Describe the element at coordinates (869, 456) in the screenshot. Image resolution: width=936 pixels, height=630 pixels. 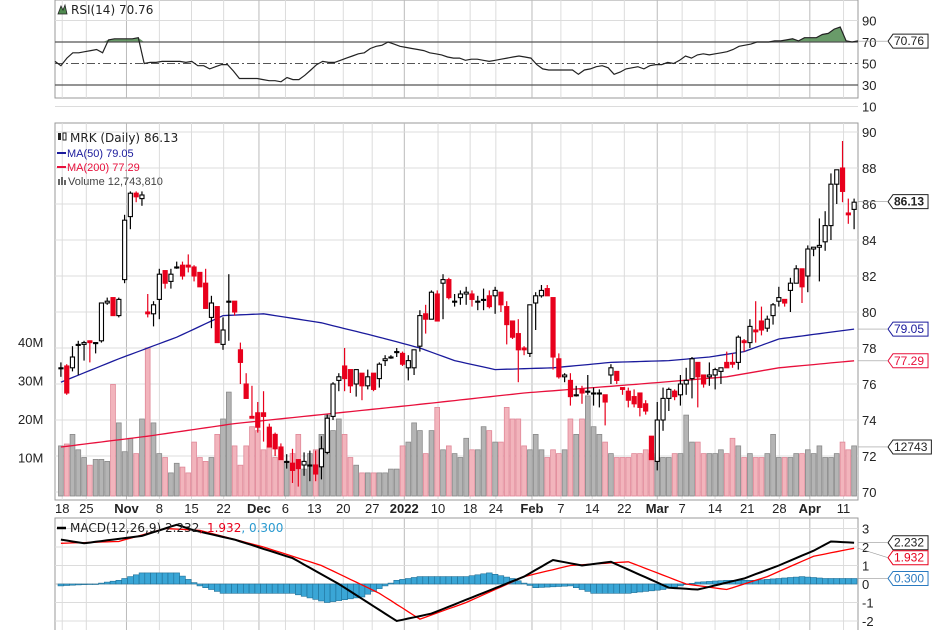
I see `price-tick-label: 72` at that location.